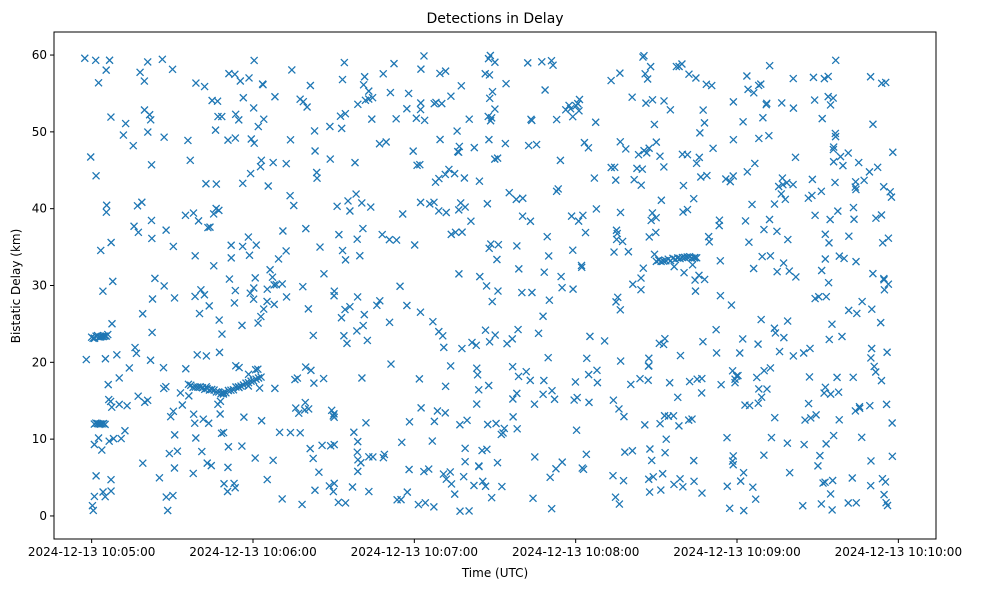  I want to click on x-tick-label: 2024-12-13 10:07:00, so click(414, 552).